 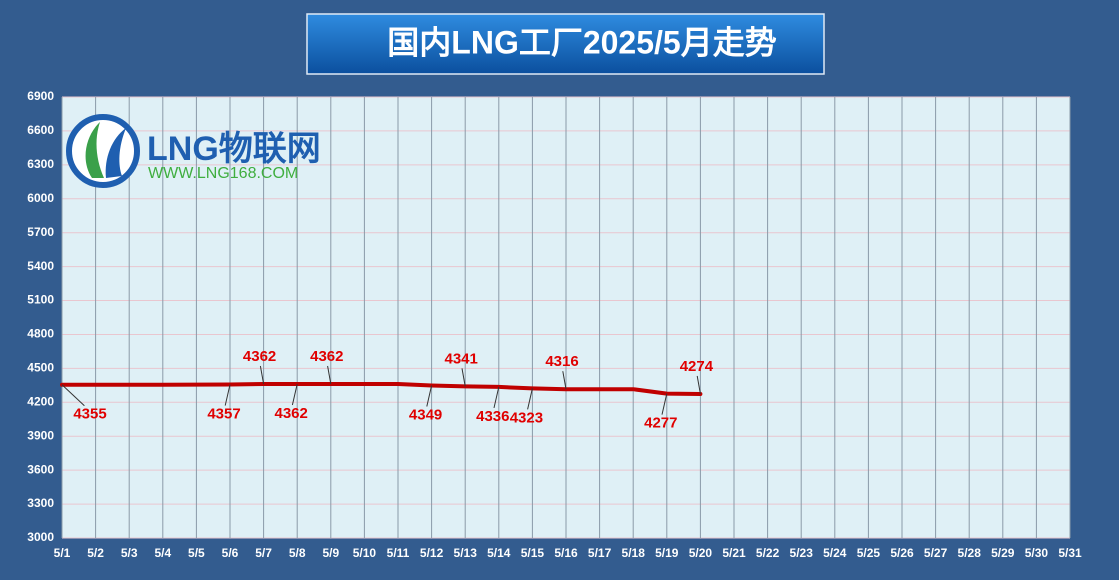 What do you see at coordinates (466, 553) in the screenshot?
I see `x-tick-label: 5/13` at bounding box center [466, 553].